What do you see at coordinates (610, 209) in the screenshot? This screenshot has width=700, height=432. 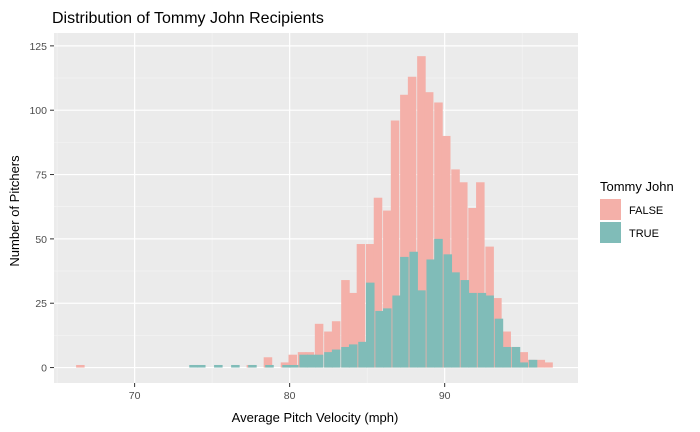 I see `legend-key-false` at bounding box center [610, 209].